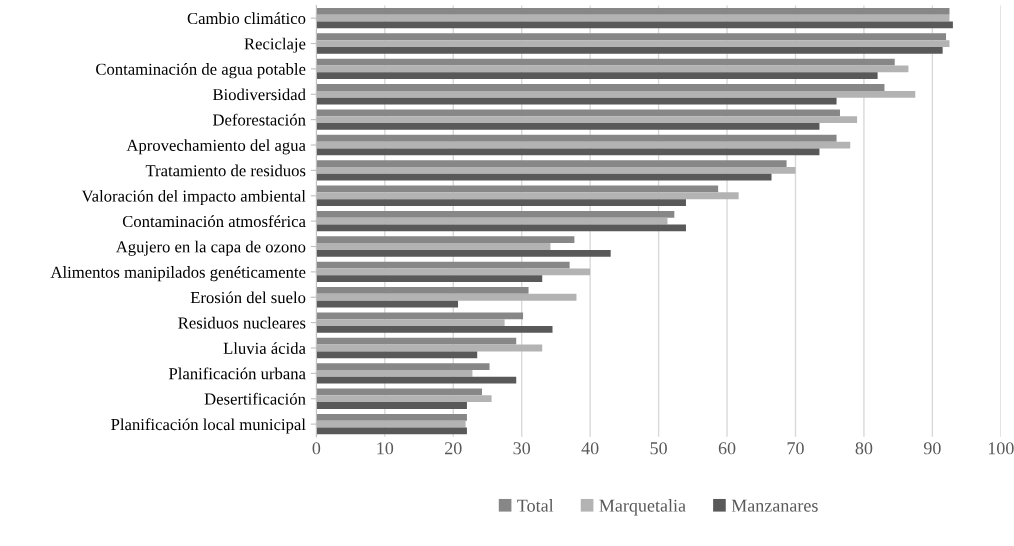  What do you see at coordinates (275, 45) in the screenshot?
I see `y-tick-label: Reciclaje` at bounding box center [275, 45].